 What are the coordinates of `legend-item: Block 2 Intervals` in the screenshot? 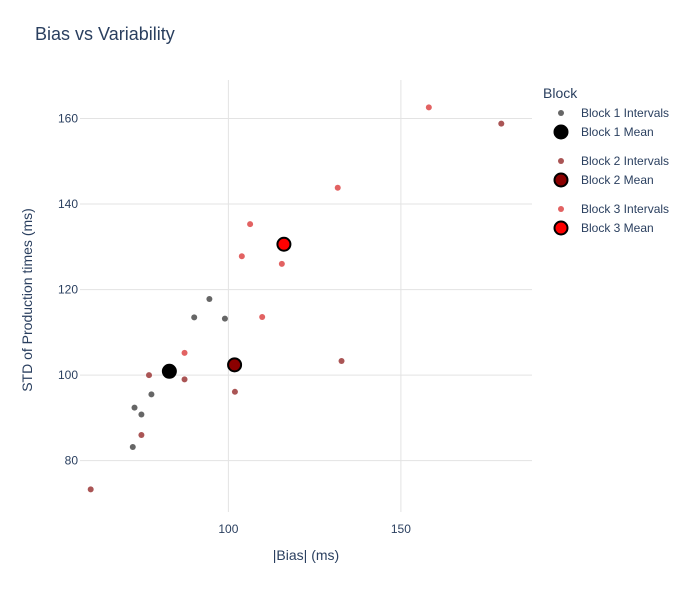 It's located at (613, 161).